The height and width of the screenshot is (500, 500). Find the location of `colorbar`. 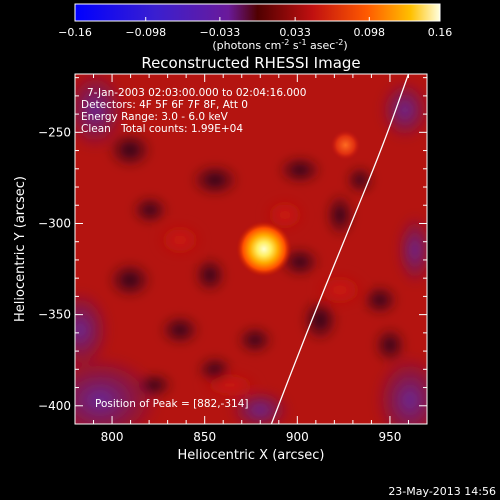

colorbar is located at coordinates (257, 12).